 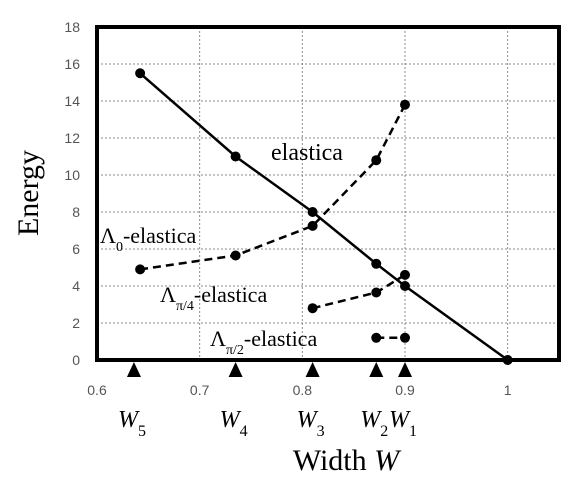 What do you see at coordinates (97, 390) in the screenshot?
I see `x-tick-label: 0.6` at bounding box center [97, 390].